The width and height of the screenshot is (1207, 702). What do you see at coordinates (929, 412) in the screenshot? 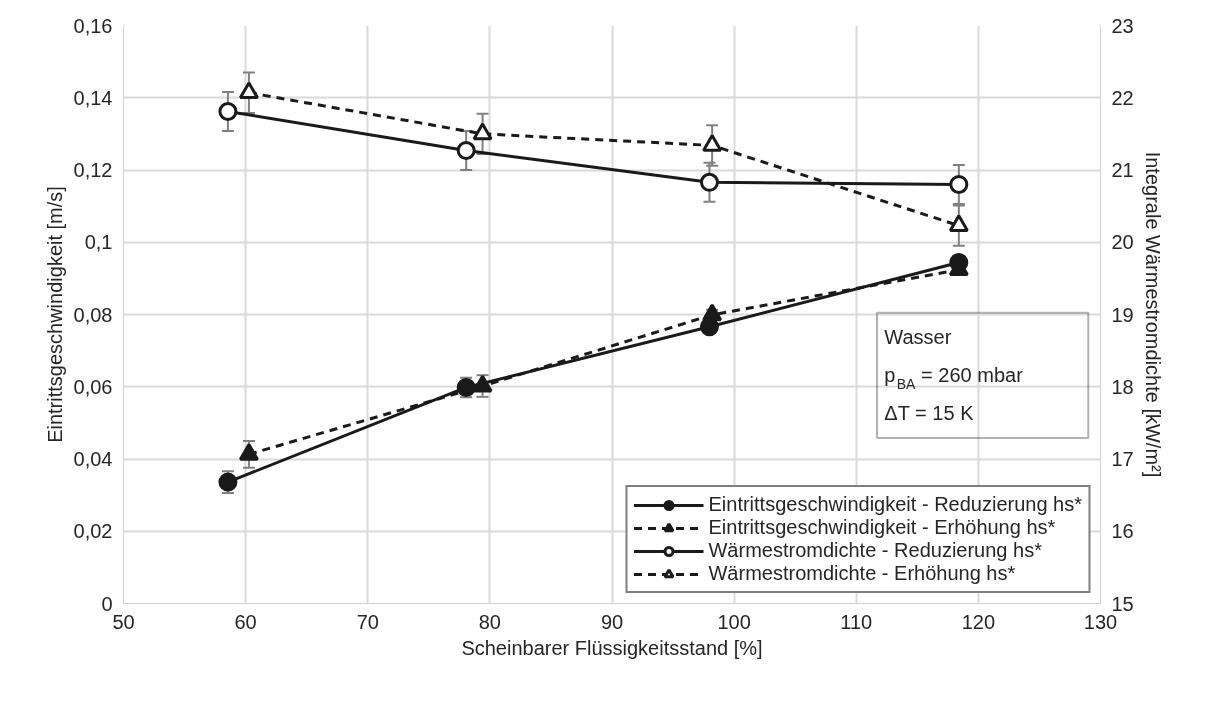
I see `annotation: ΔT = 15 K` at bounding box center [929, 412].